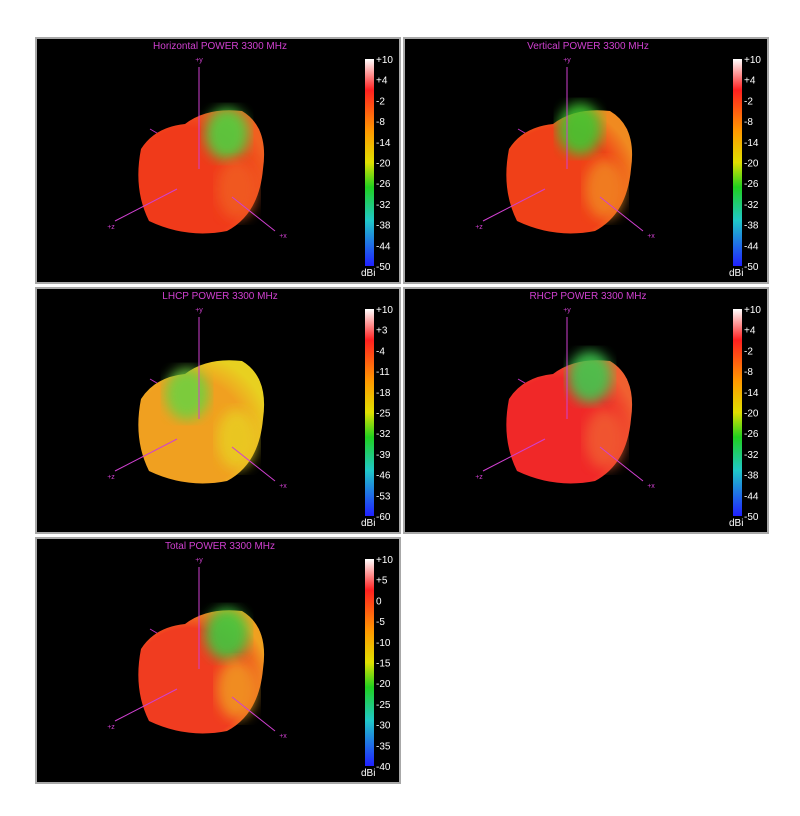 The height and width of the screenshot is (816, 800). Describe the element at coordinates (220, 46) in the screenshot. I see `panel-title: Horizontal POWER 3300 MHz` at that location.